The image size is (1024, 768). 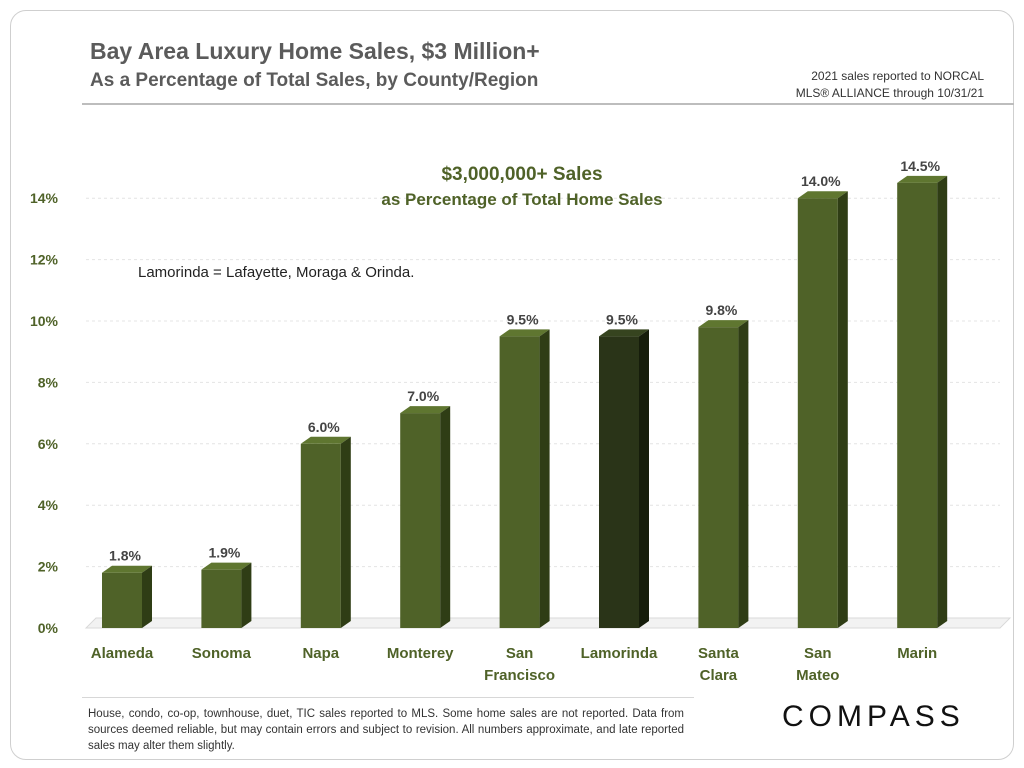 What do you see at coordinates (873, 716) in the screenshot?
I see `compass-logo: COMPASS` at bounding box center [873, 716].